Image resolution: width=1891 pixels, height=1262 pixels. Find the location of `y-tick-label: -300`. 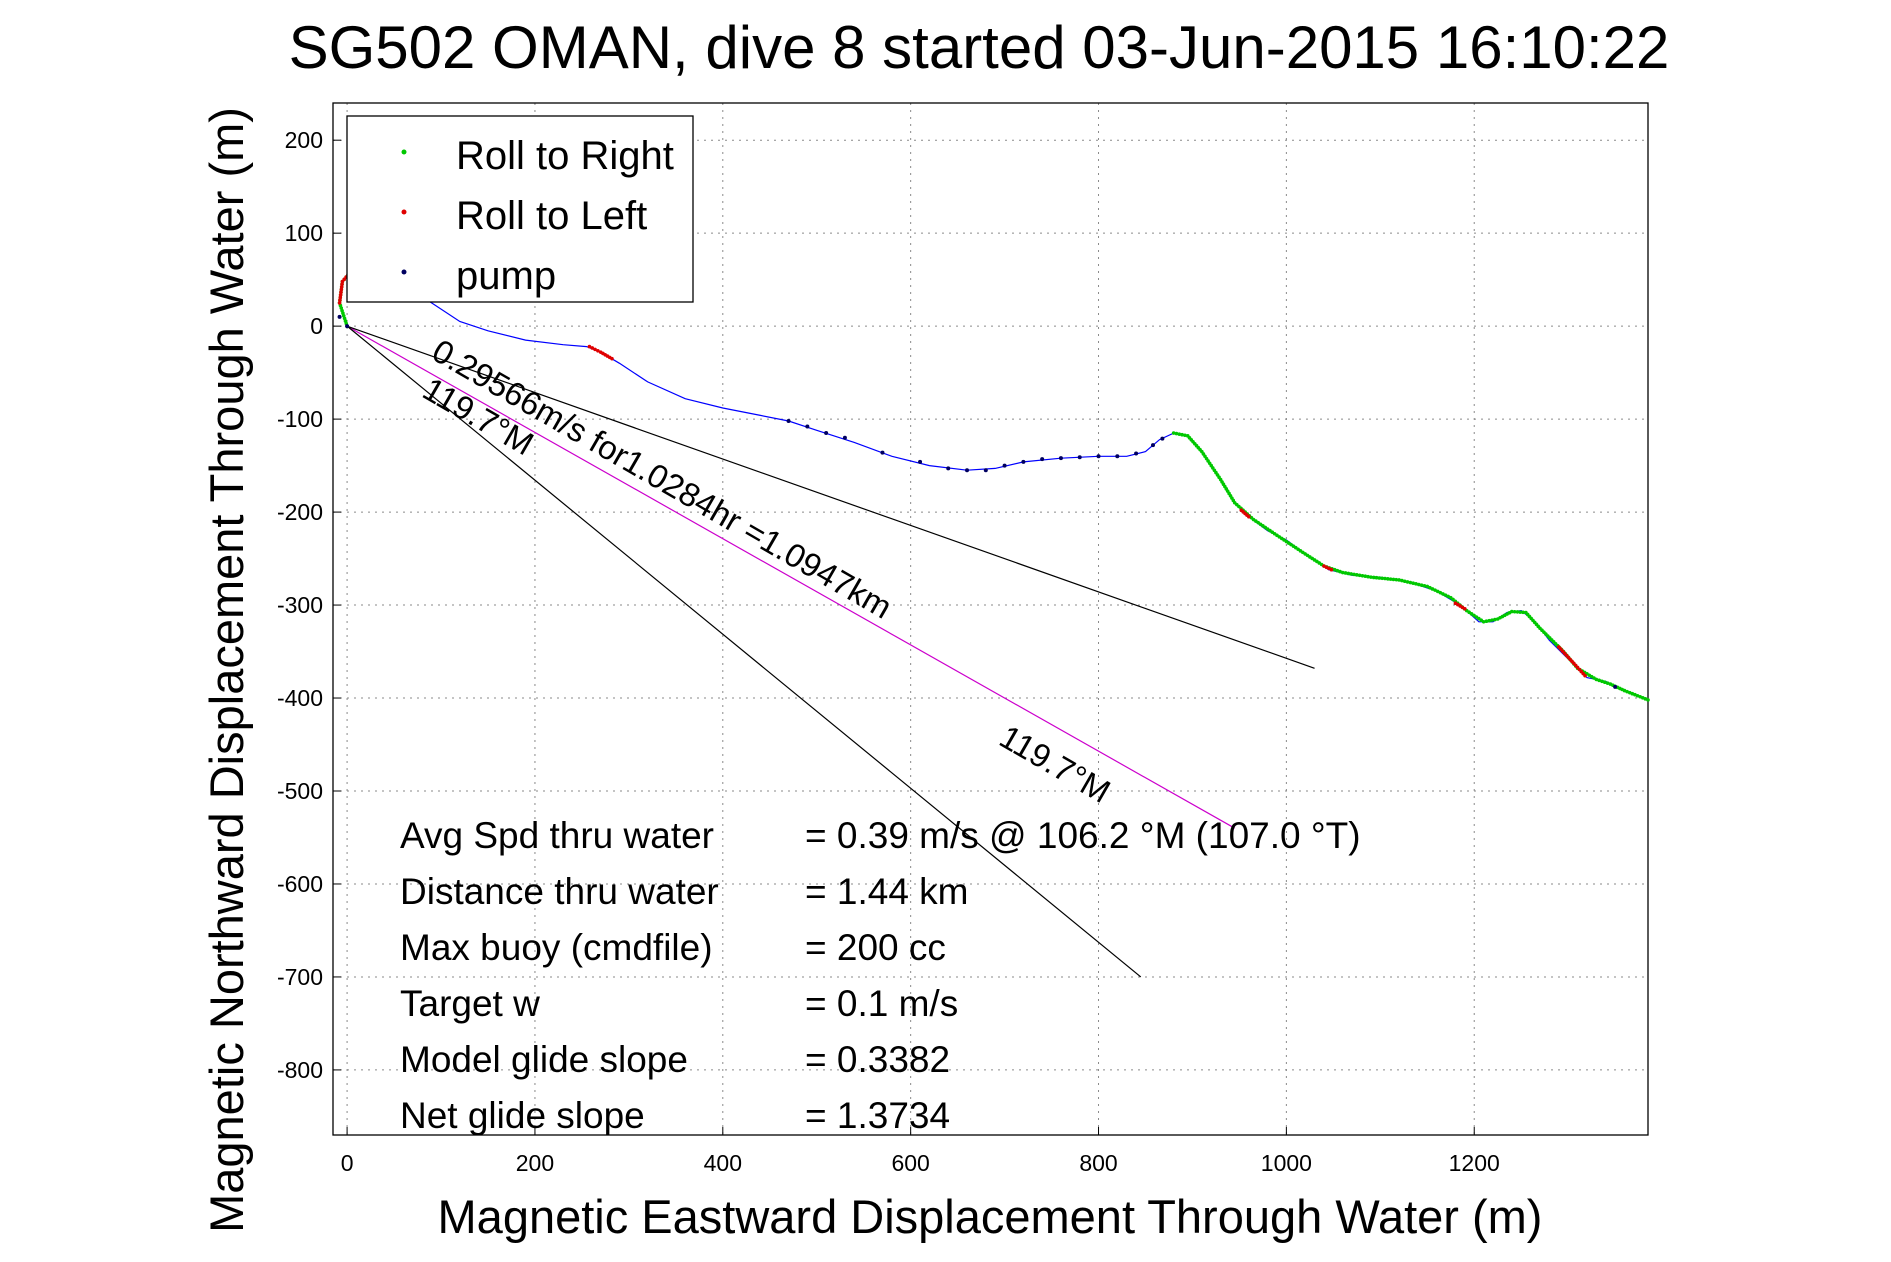

y-tick-label: -300 is located at coordinates (300, 605).